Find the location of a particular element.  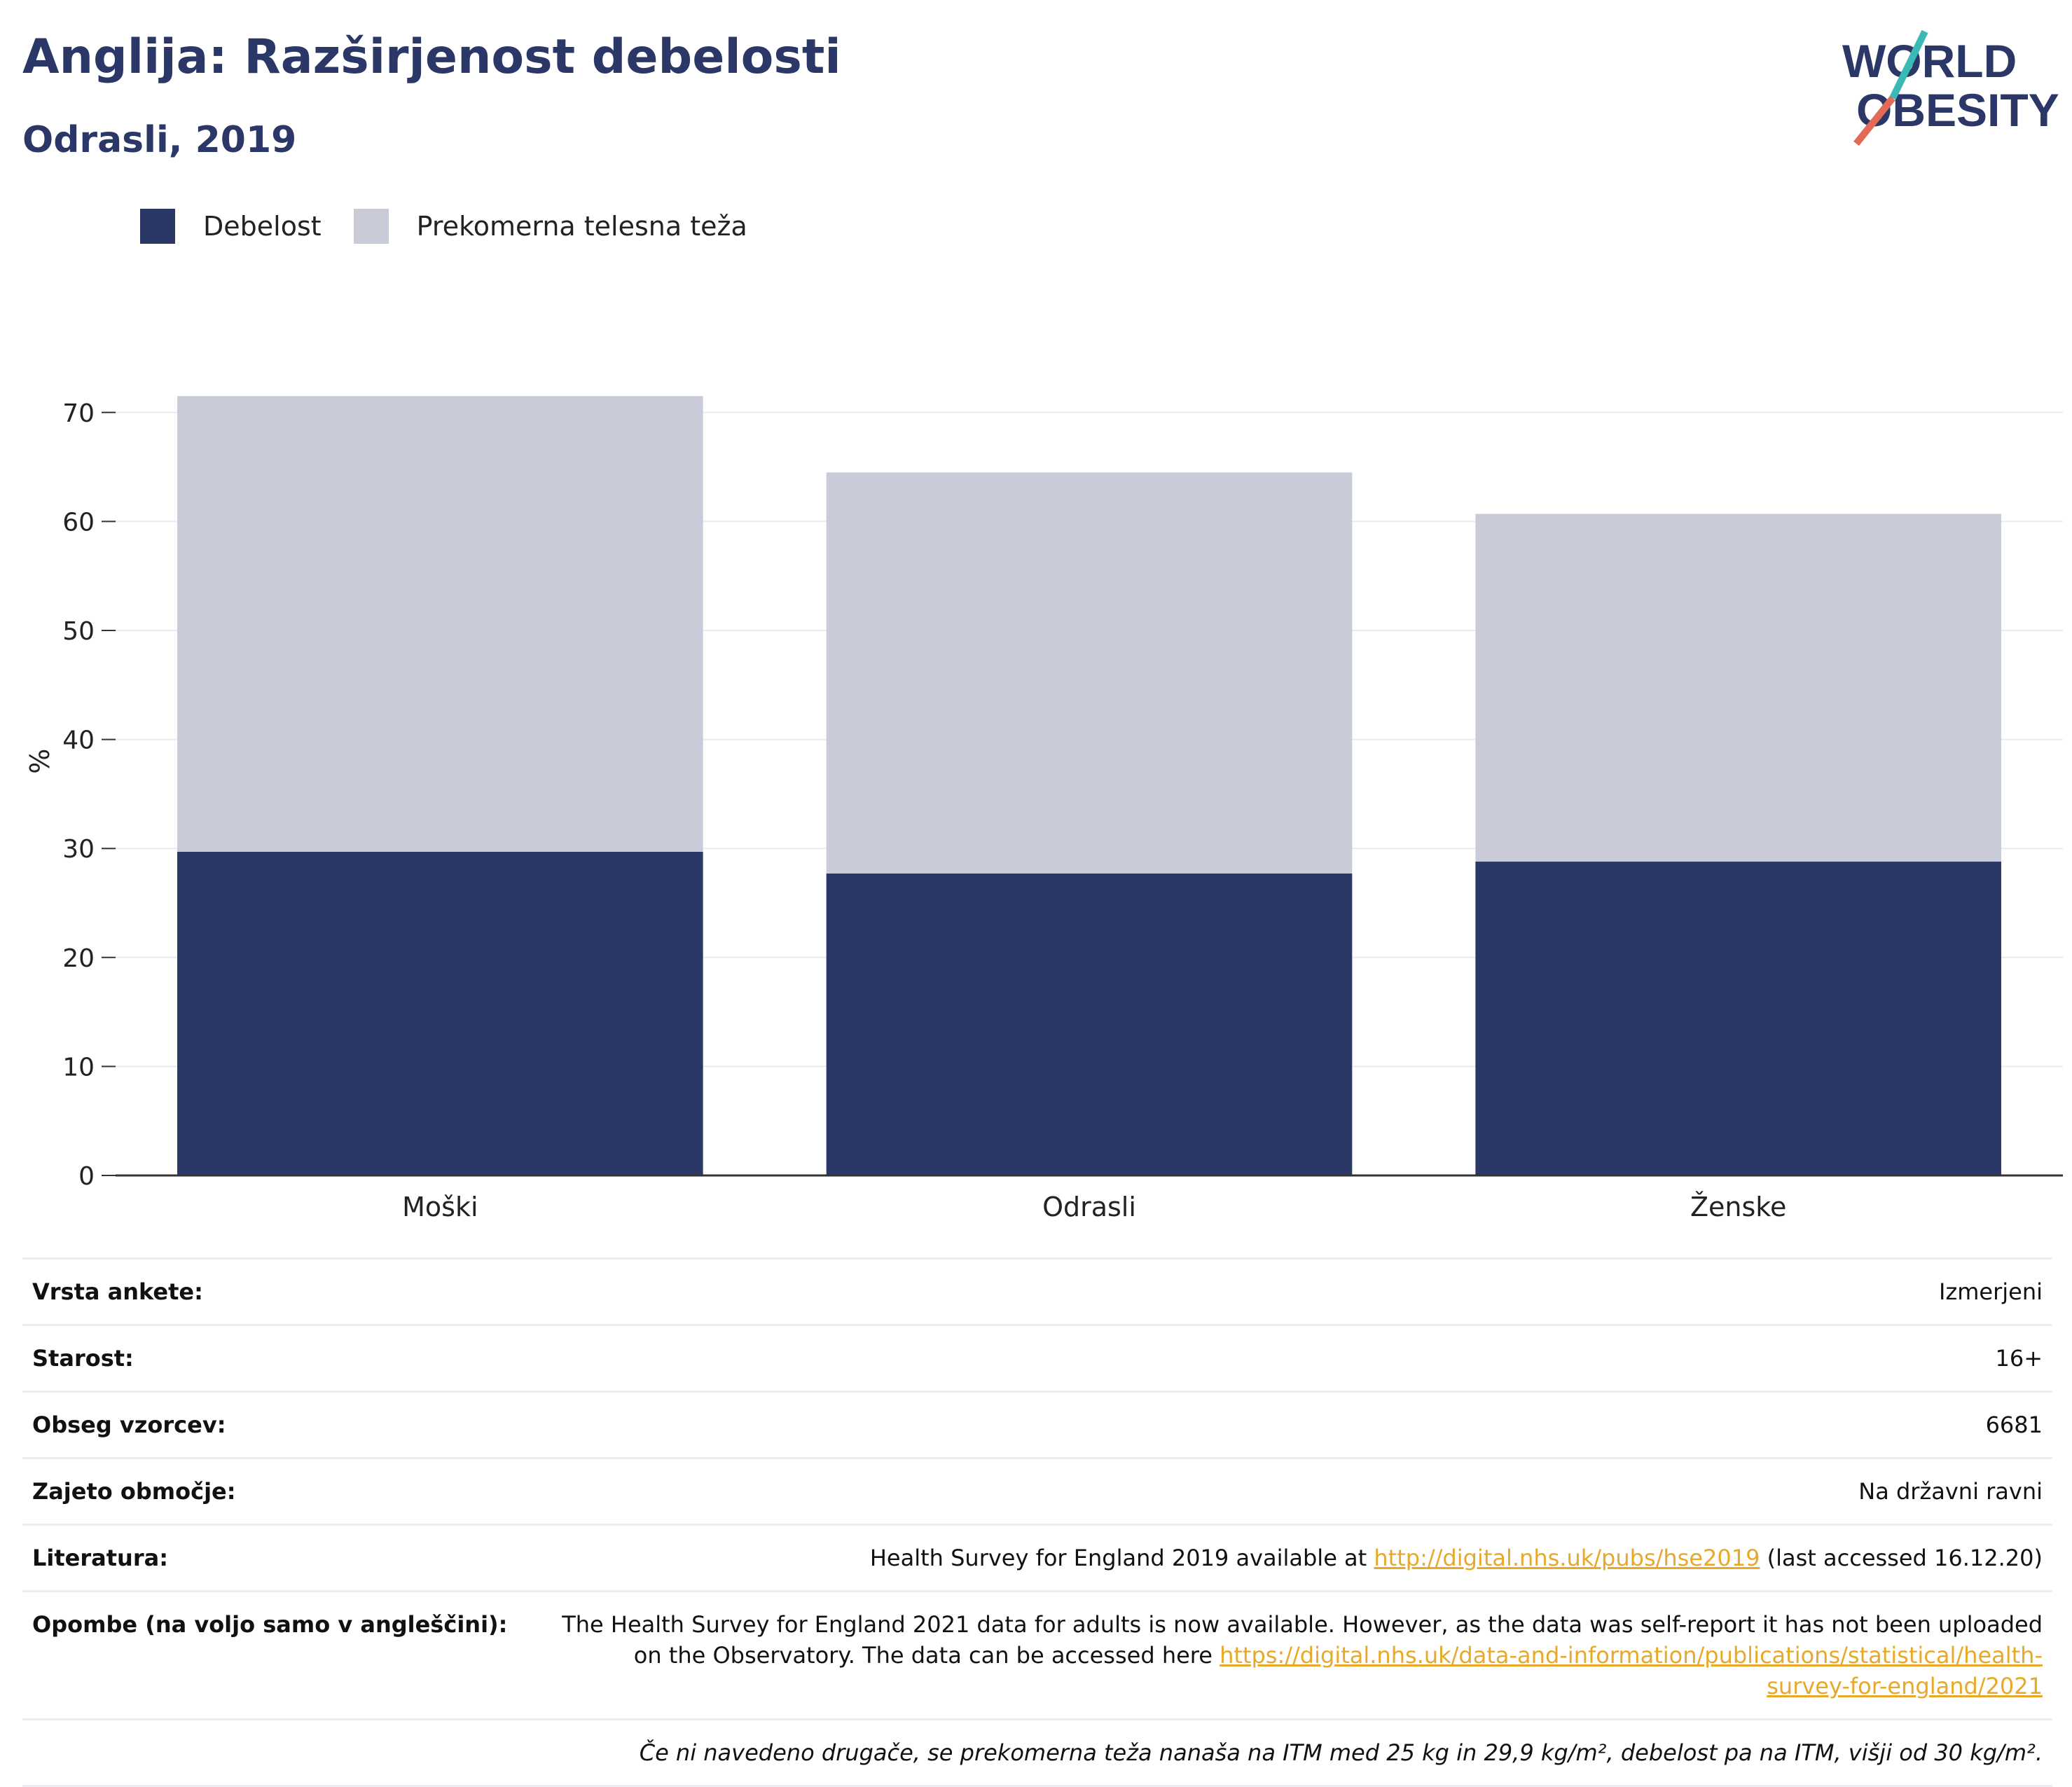

legend: Debelost Prekomerna telesna teža is located at coordinates (460, 226).